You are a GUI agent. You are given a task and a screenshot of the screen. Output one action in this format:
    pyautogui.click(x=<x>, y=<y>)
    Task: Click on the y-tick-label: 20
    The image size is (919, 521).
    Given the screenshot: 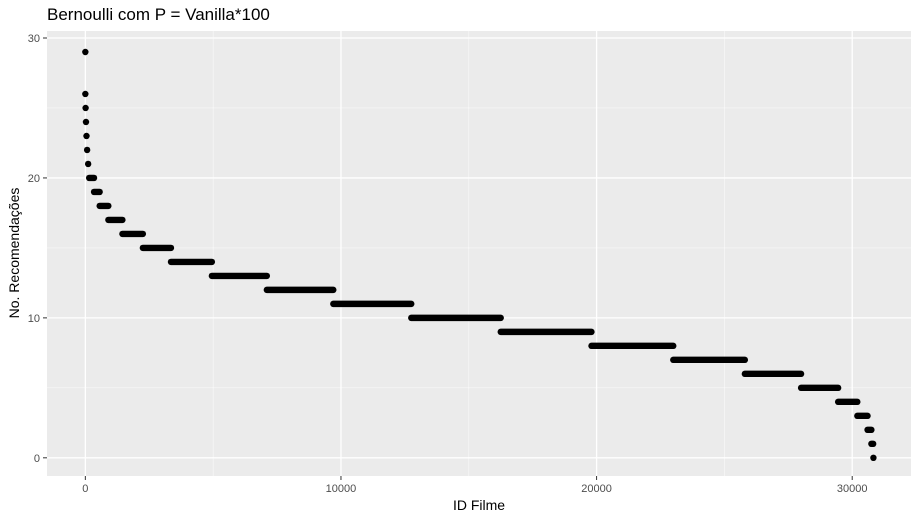 What is the action you would take?
    pyautogui.click(x=34, y=179)
    